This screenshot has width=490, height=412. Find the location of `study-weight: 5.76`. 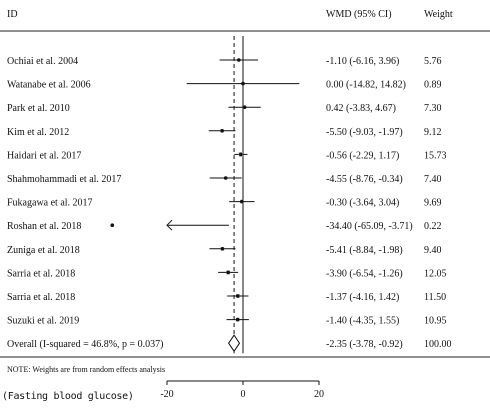

study-weight: 5.76 is located at coordinates (433, 61).